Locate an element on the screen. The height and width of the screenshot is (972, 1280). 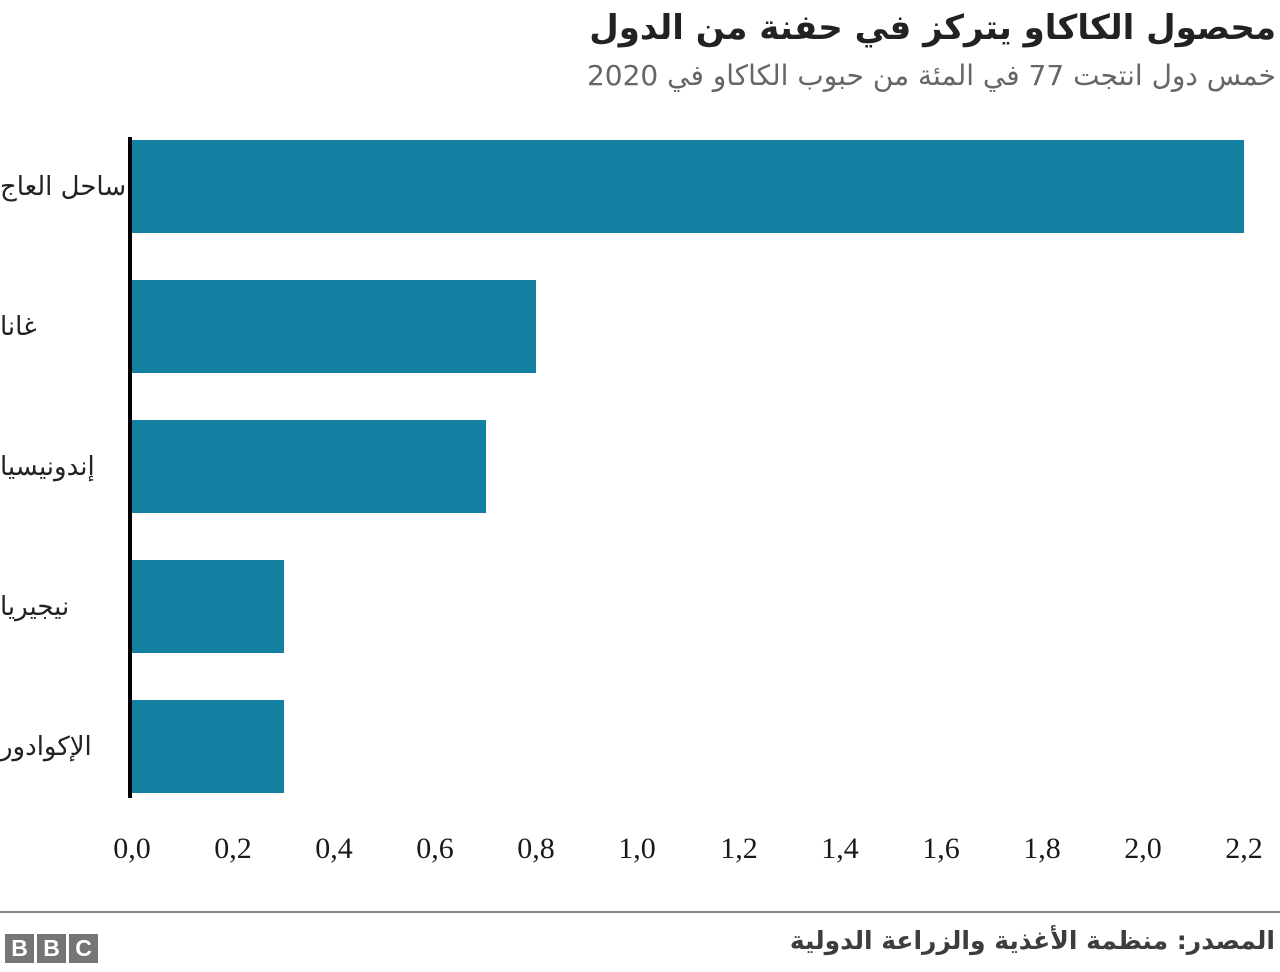
chart-title: محصول الكاكاو يتركز في حفنة من الدول is located at coordinates (932, 28).